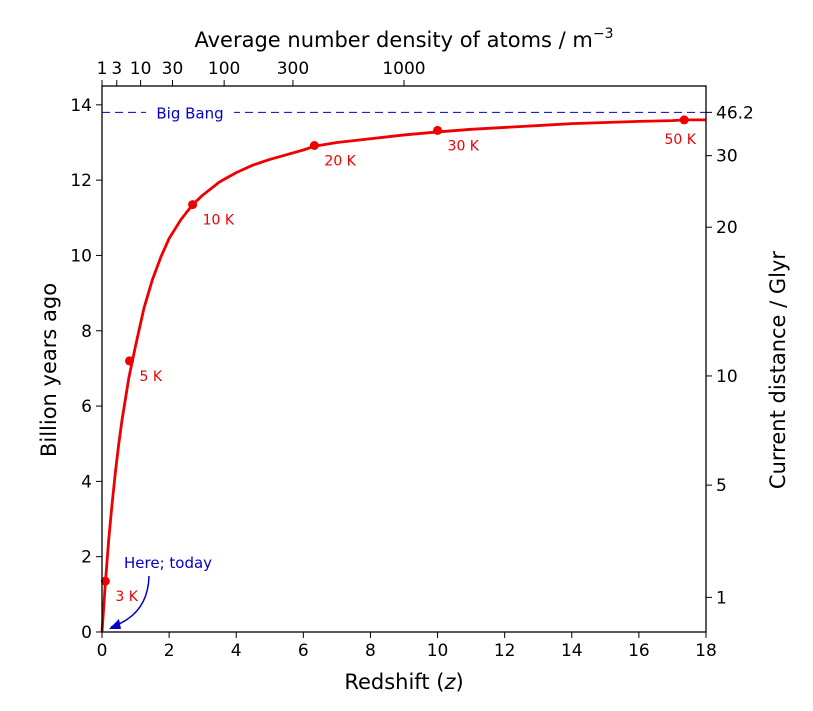 Image resolution: width=813 pixels, height=711 pixels. Describe the element at coordinates (340, 161) in the screenshot. I see `temperature-label: 20 K` at that location.